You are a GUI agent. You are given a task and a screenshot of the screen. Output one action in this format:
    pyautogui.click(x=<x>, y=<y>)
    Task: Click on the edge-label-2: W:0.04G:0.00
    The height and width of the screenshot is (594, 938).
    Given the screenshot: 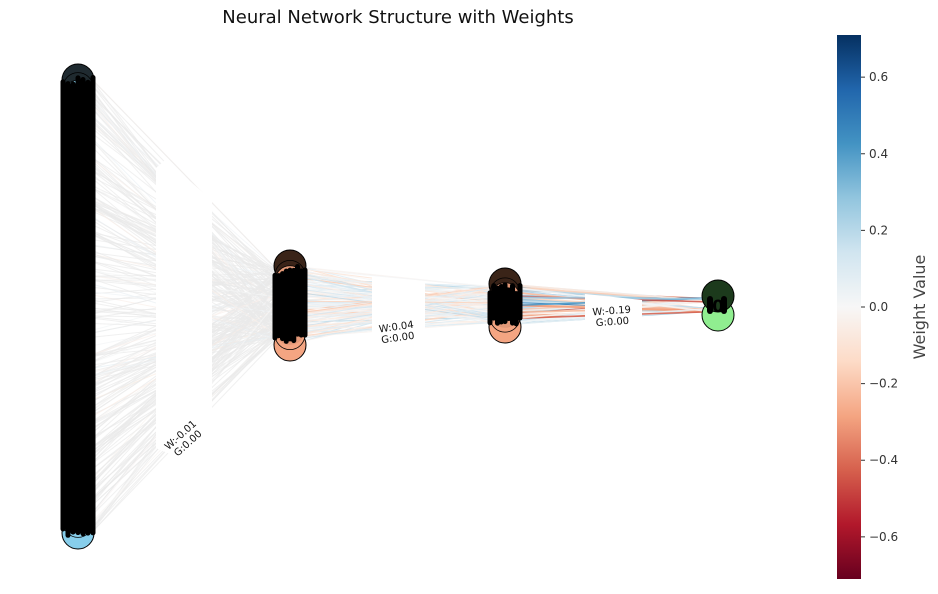 What is the action you would take?
    pyautogui.click(x=397, y=333)
    